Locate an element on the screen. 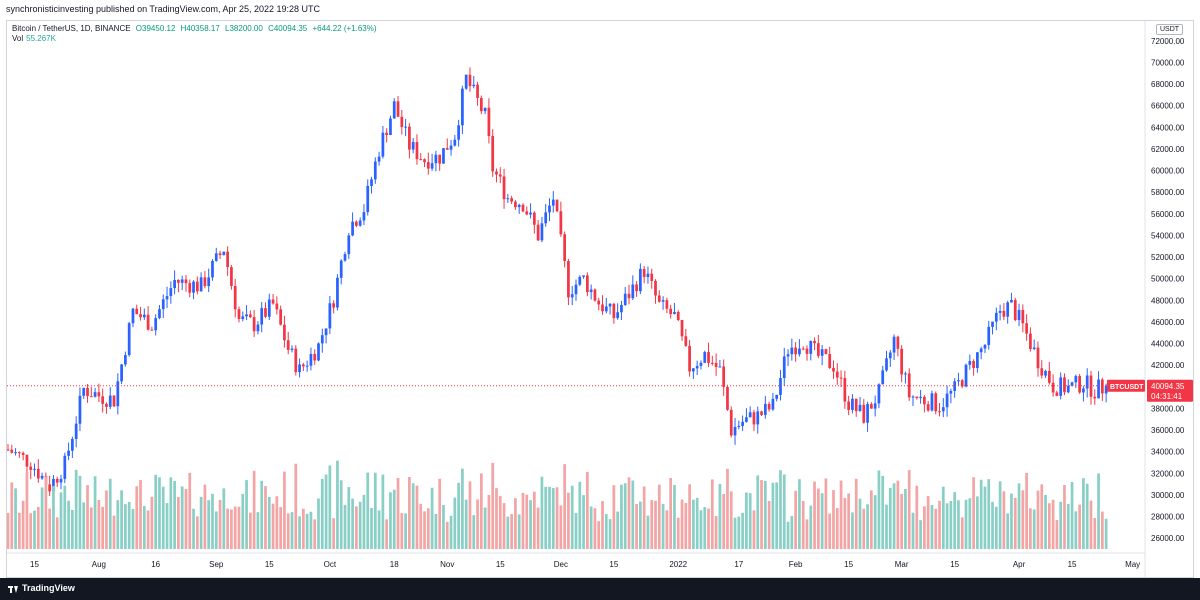 The image size is (1200, 600). y-tick-label: 44000.00 is located at coordinates (1168, 344).